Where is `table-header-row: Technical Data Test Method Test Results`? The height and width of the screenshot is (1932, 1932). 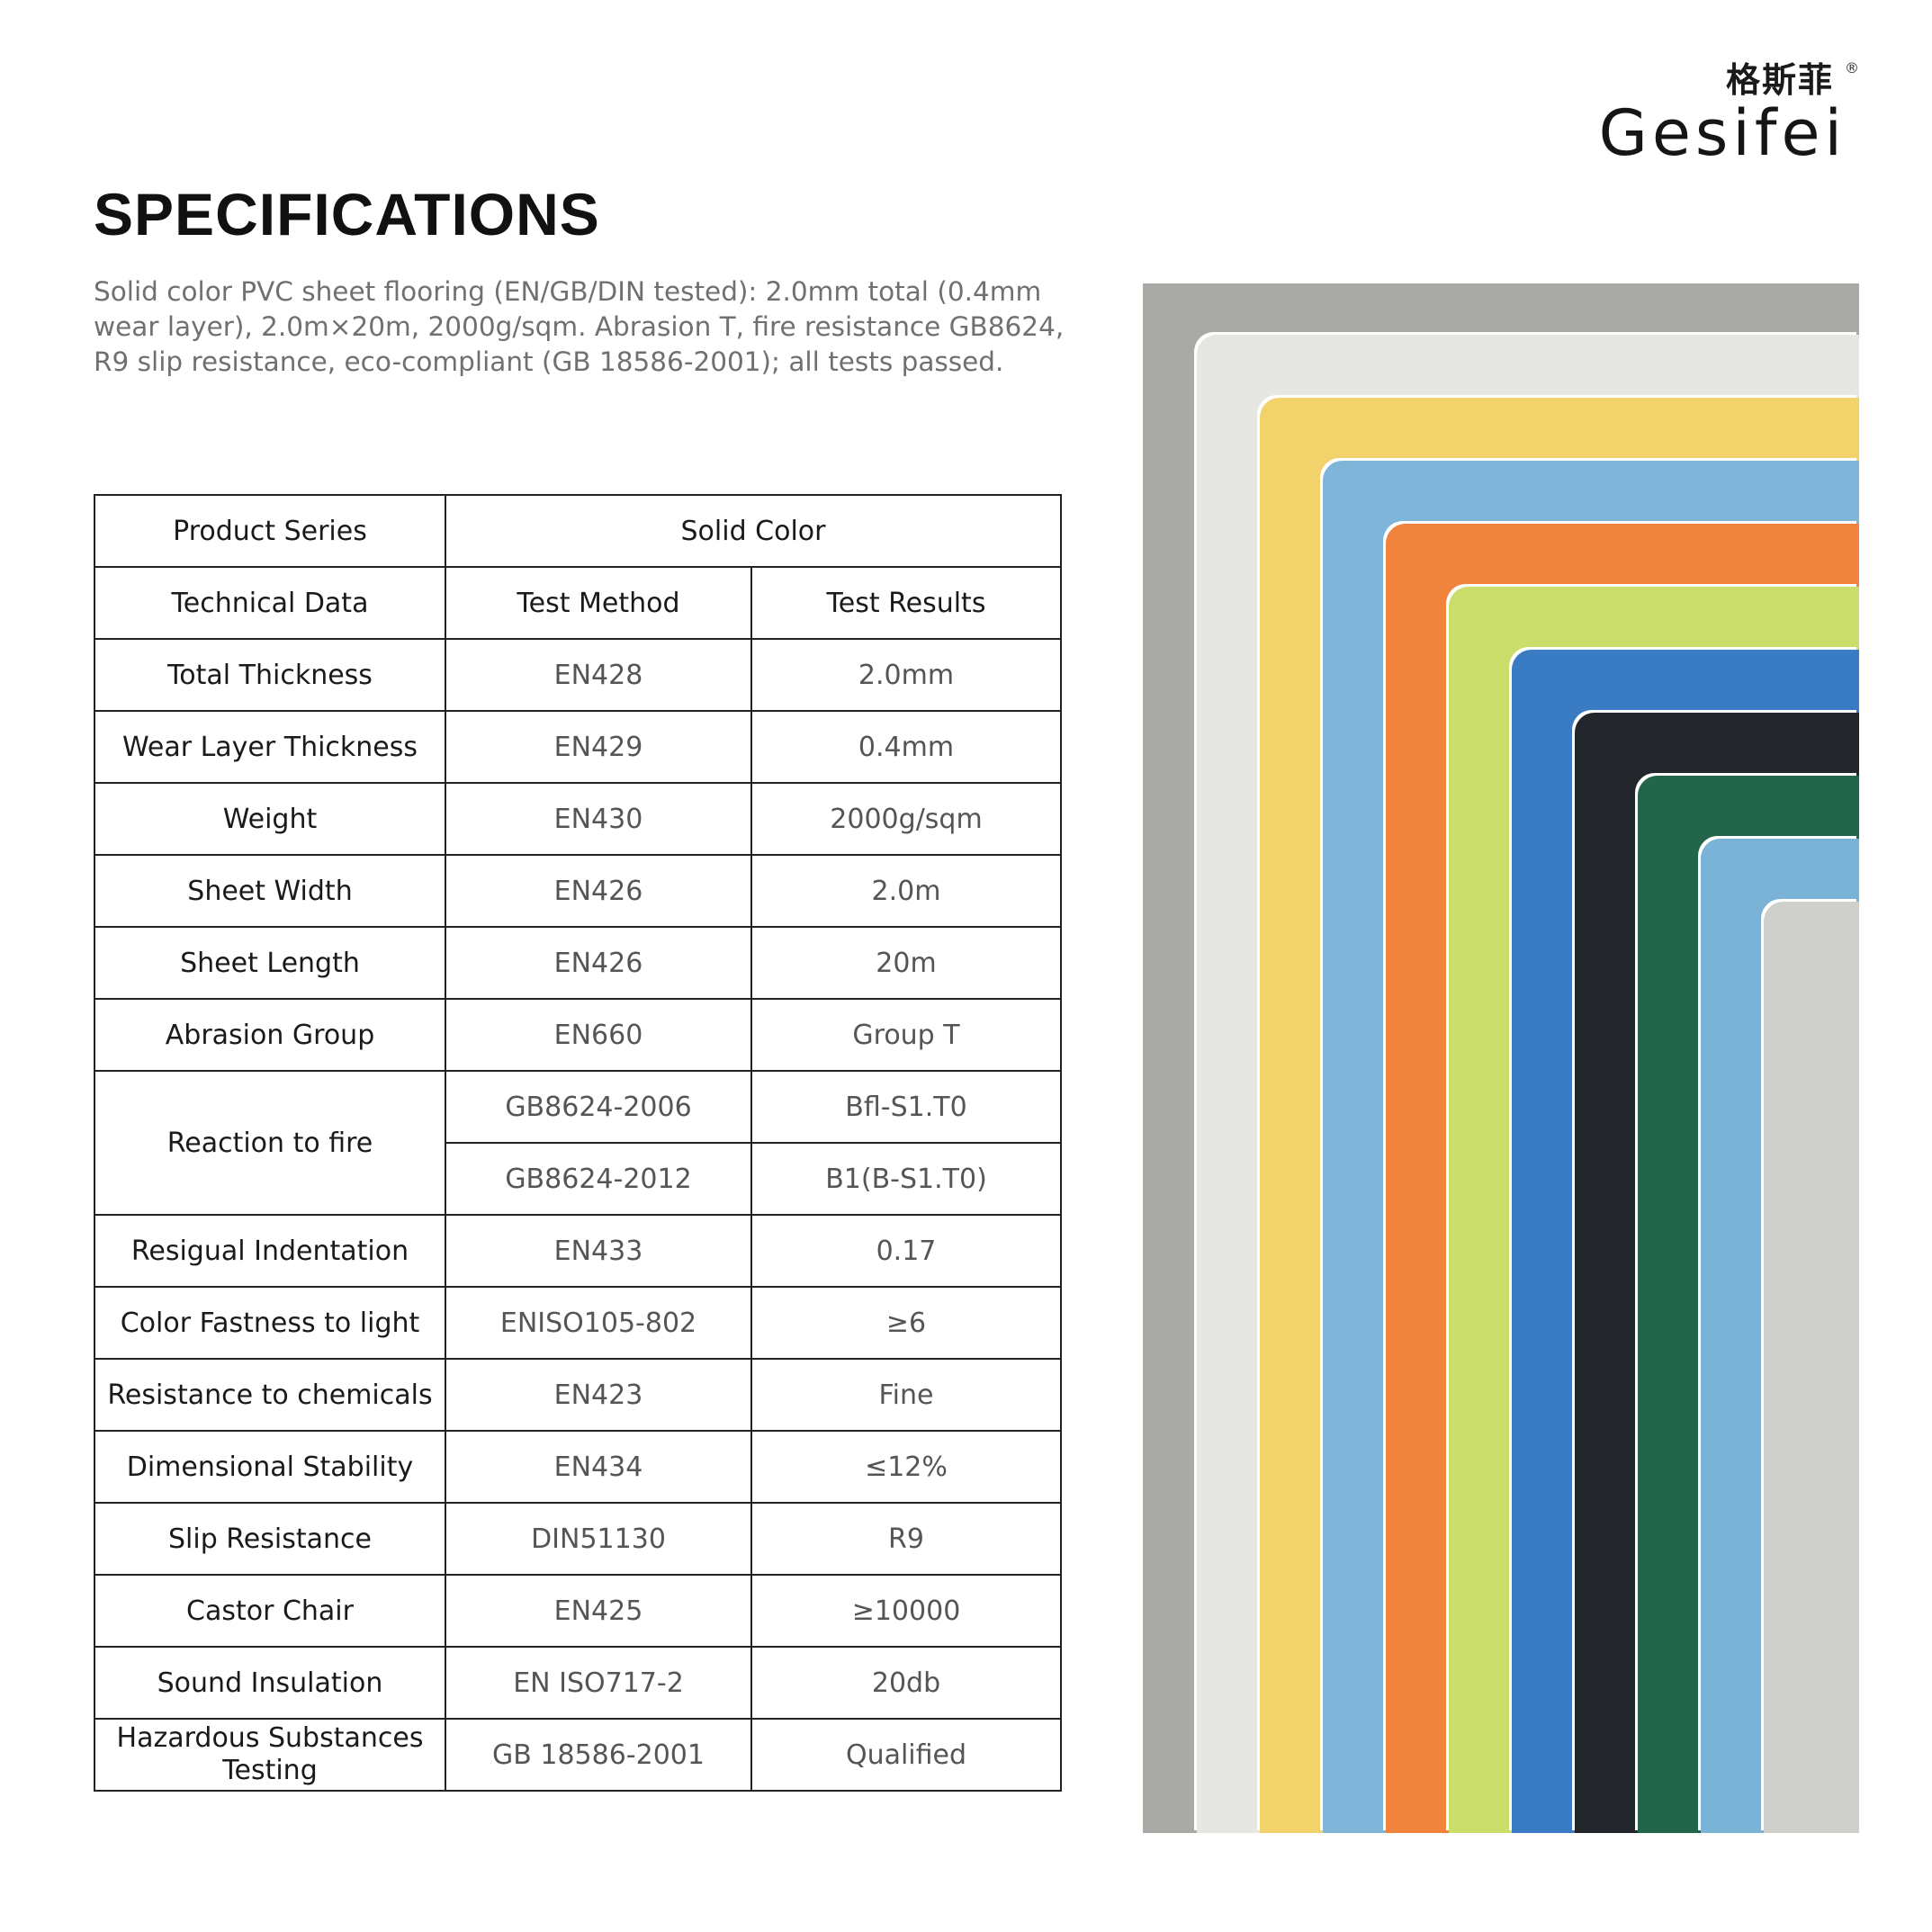 table-header-row: Technical Data Test Method Test Results is located at coordinates (578, 603).